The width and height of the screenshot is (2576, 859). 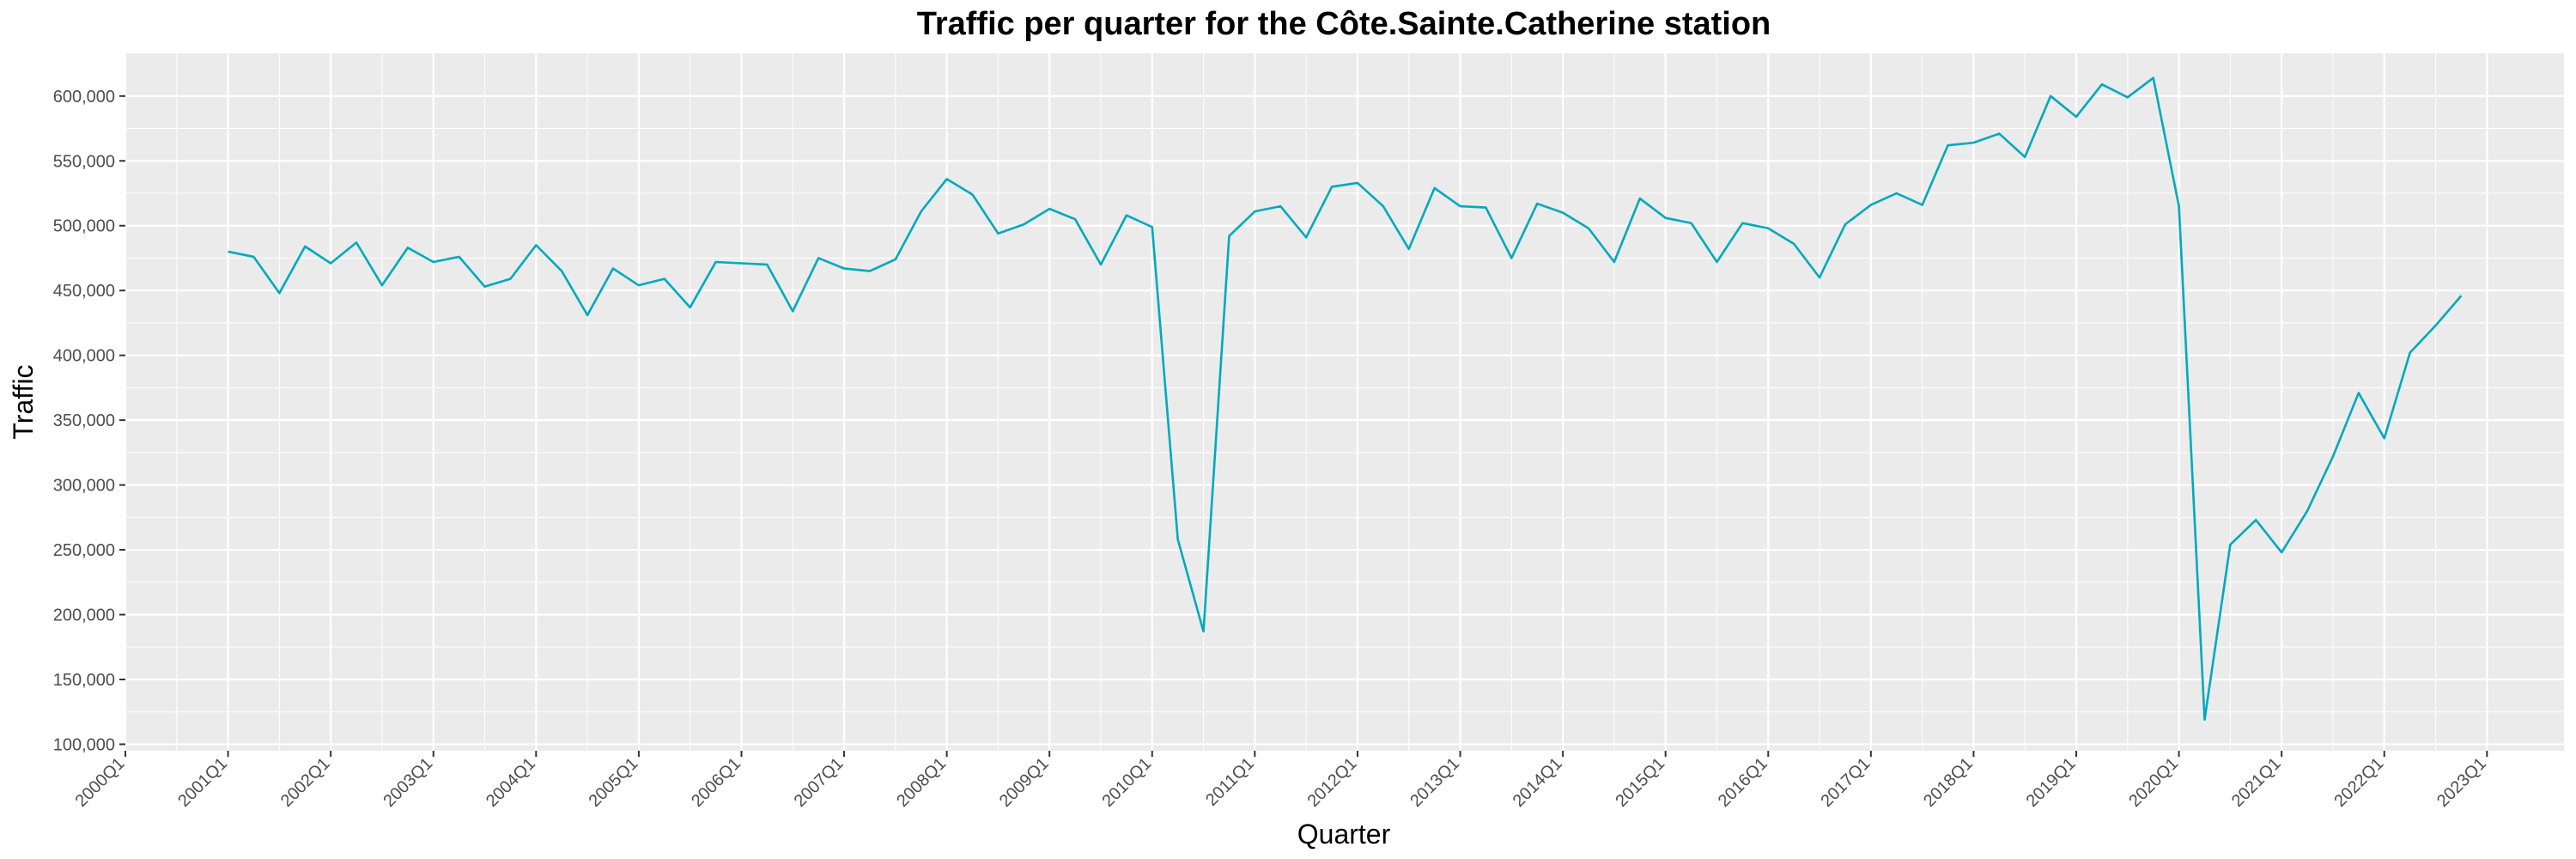 What do you see at coordinates (84, 615) in the screenshot?
I see `y-tick-label: 200,000` at bounding box center [84, 615].